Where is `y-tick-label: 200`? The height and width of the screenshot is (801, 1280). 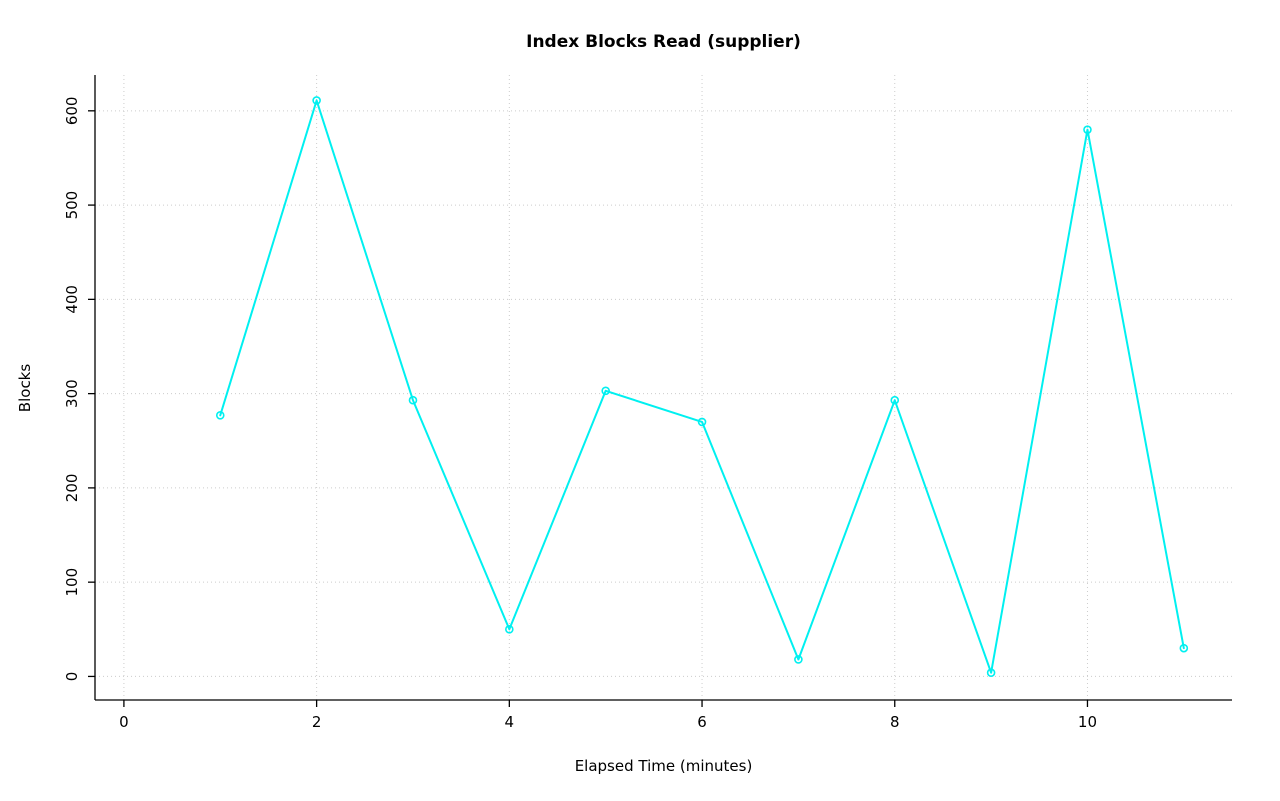
y-tick-label: 200 is located at coordinates (72, 488).